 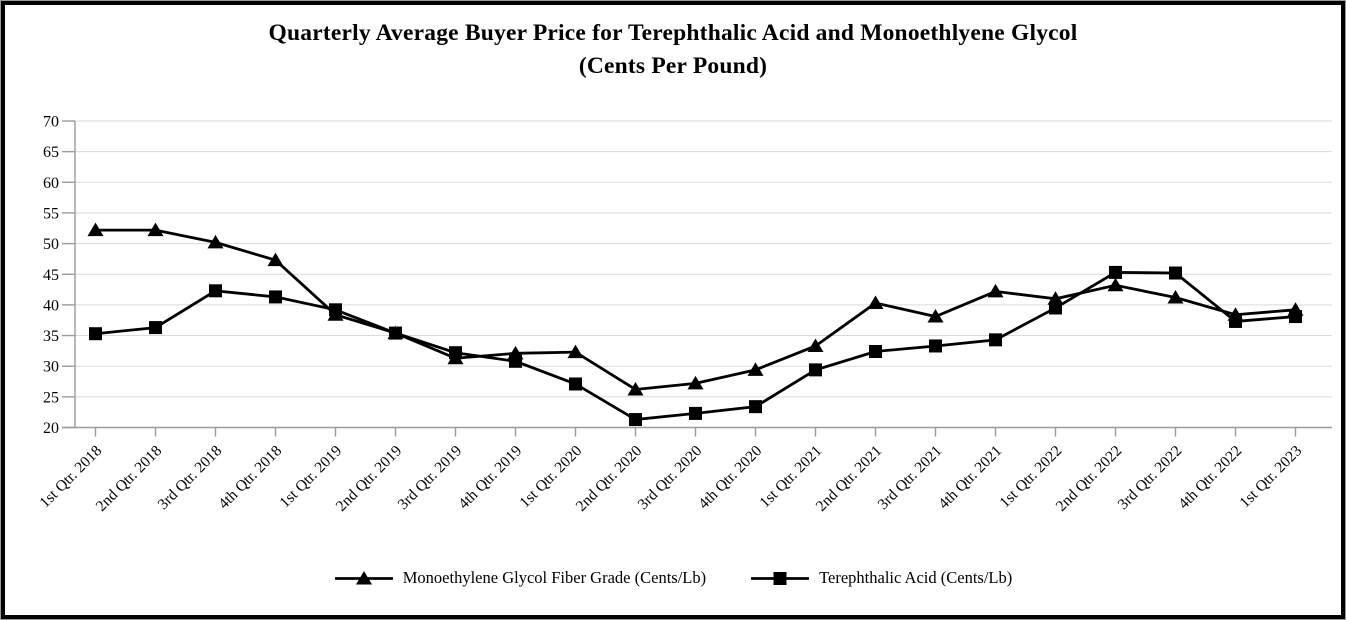 I want to click on y-tick-label: 45, so click(x=51, y=275).